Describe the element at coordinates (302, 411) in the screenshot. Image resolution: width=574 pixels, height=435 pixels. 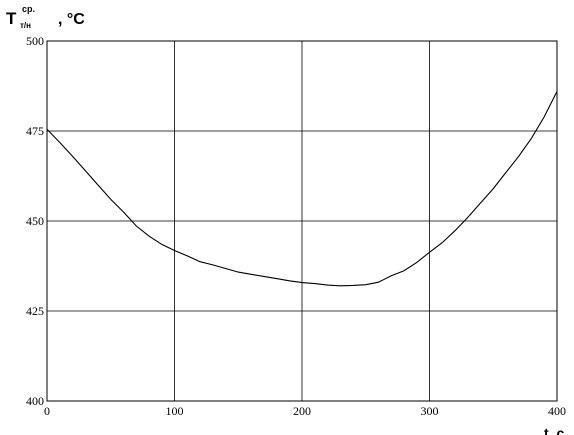
I see `x-tick-label: 200` at that location.